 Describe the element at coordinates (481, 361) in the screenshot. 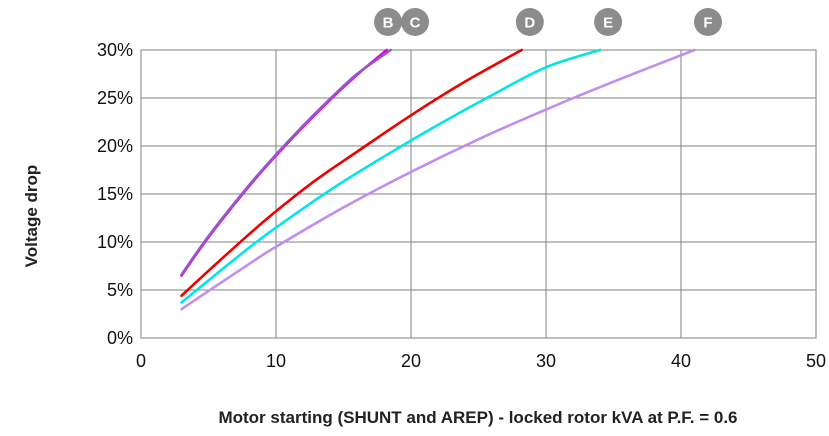

I see `x-tick-labels: 0 10 20 30 40 50` at that location.